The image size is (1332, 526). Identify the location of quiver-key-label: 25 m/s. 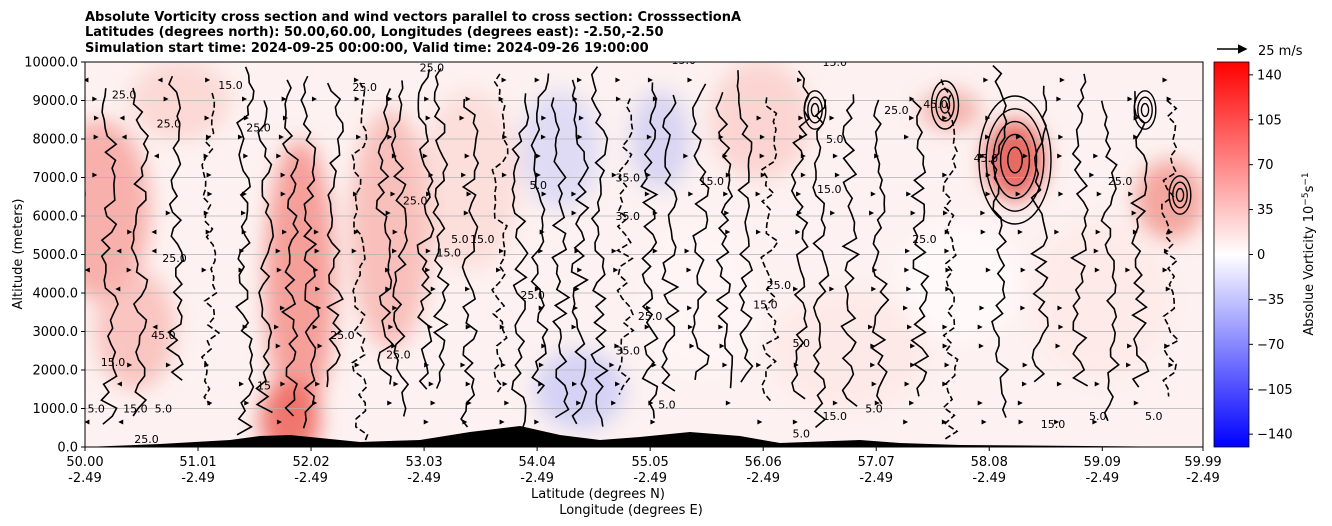
(1280, 51).